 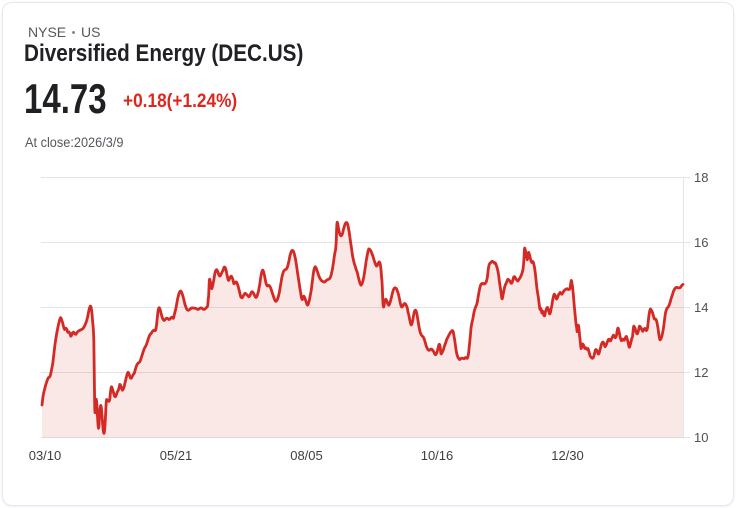 I want to click on svg-text: 08/05, so click(x=306, y=455).